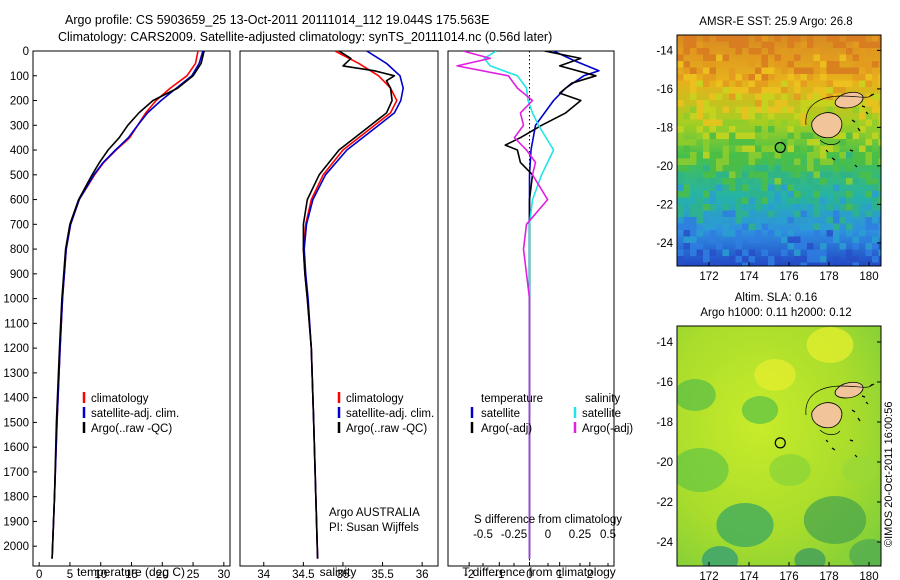  I want to click on lon-tick-label: 180, so click(868, 575).